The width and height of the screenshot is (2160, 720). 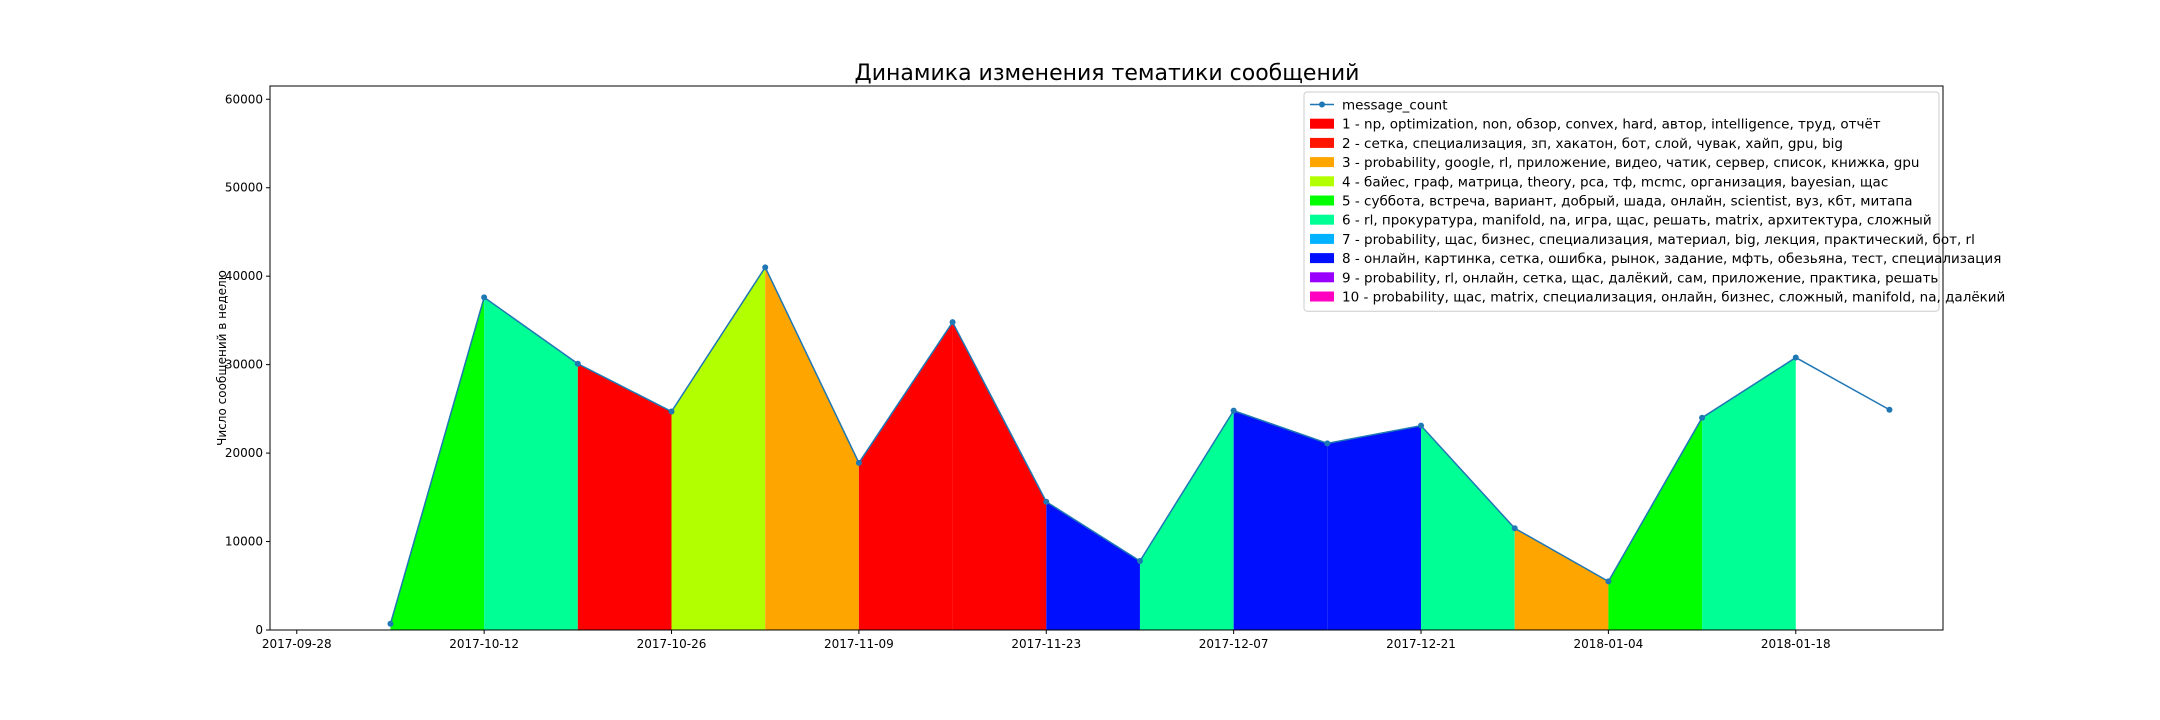 What do you see at coordinates (244, 365) in the screenshot?
I see `y-tick-label: 30000` at bounding box center [244, 365].